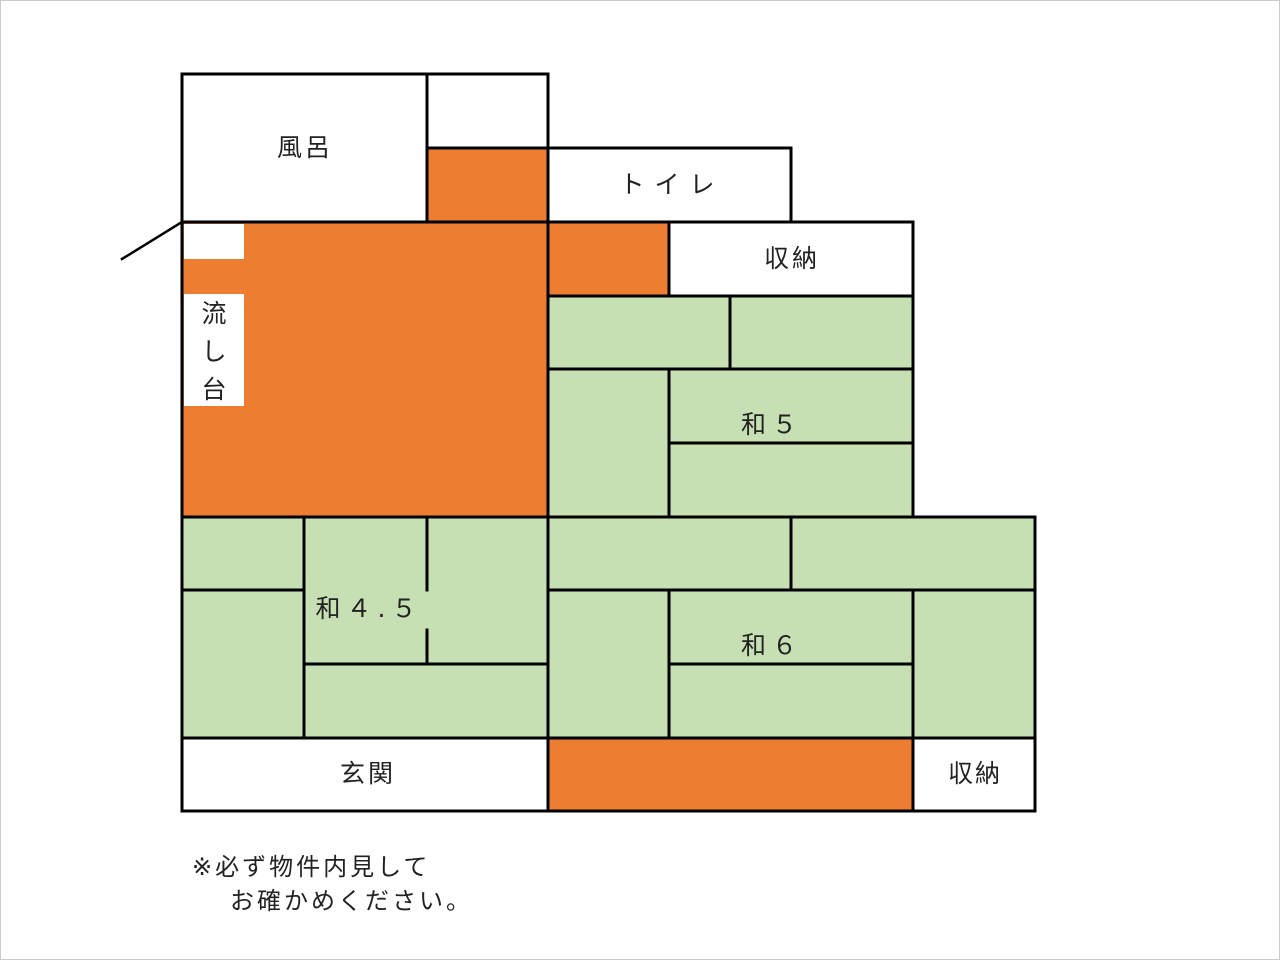  I want to click on sink-label-2: し, so click(213, 351).